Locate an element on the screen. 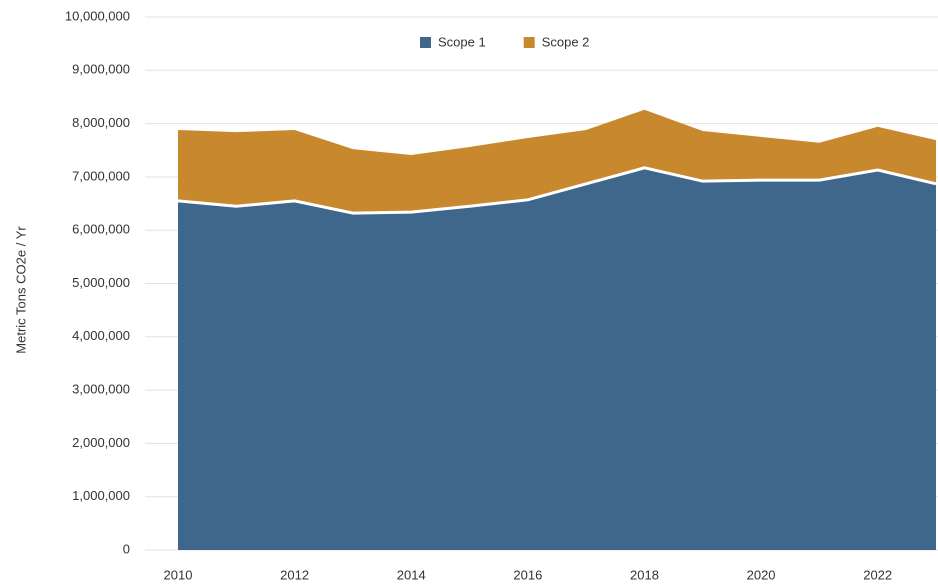 This screenshot has height=588, width=938. y-tick-label: 5,000,000 is located at coordinates (101, 282).